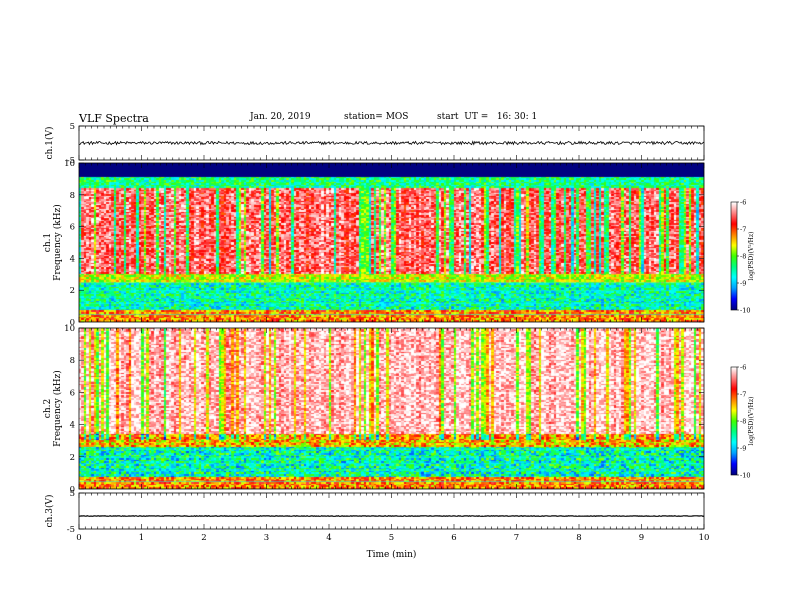 This screenshot has width=792, height=612. What do you see at coordinates (641, 538) in the screenshot?
I see `x-tick-label: 9` at bounding box center [641, 538].